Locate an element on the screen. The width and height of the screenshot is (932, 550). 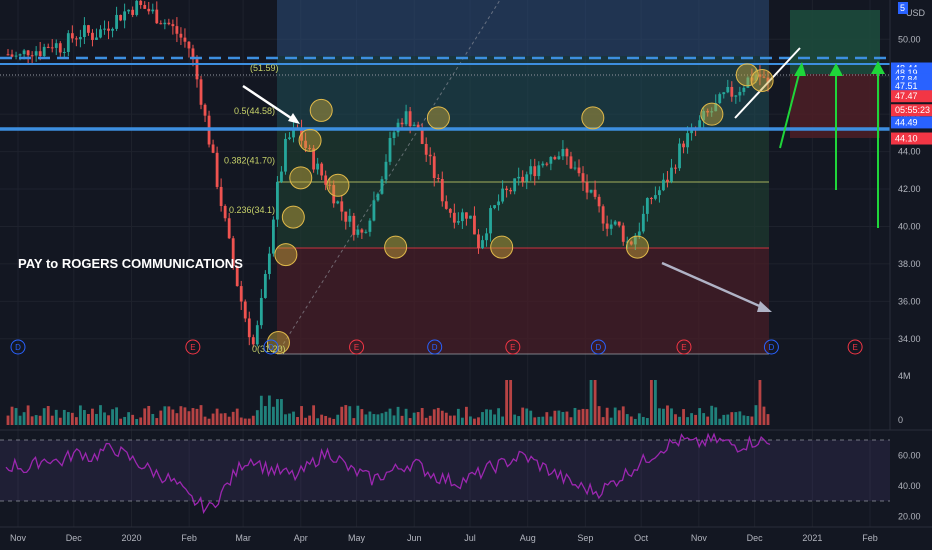
price-badge-label: 47.51 is located at coordinates (906, 86).